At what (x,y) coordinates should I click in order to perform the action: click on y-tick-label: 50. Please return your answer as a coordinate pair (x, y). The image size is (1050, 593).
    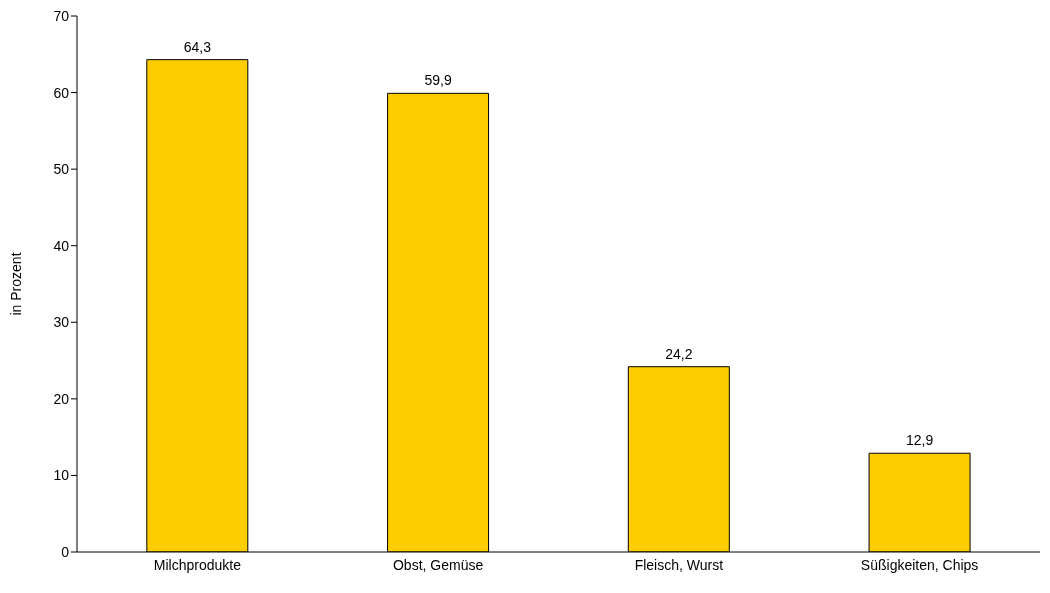
    Looking at the image, I should click on (61, 169).